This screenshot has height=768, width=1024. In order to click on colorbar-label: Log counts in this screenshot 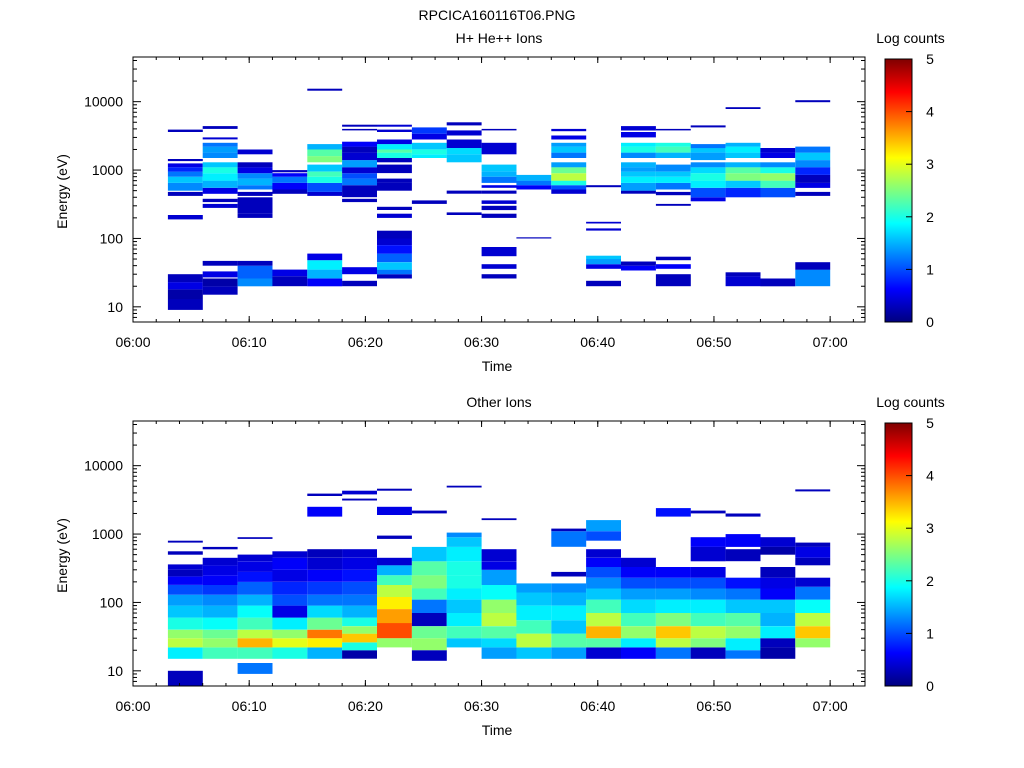, I will do `click(910, 402)`.